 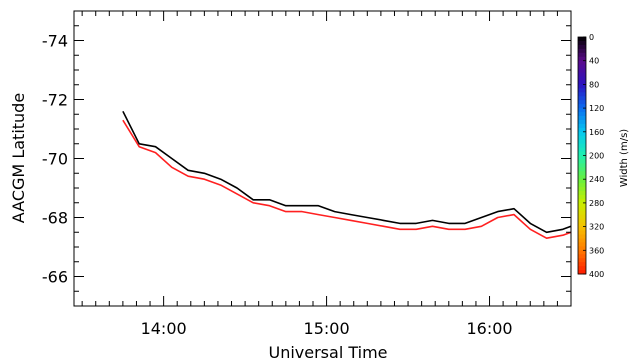 What do you see at coordinates (164, 328) in the screenshot?
I see `x-tick-label: 14:00` at bounding box center [164, 328].